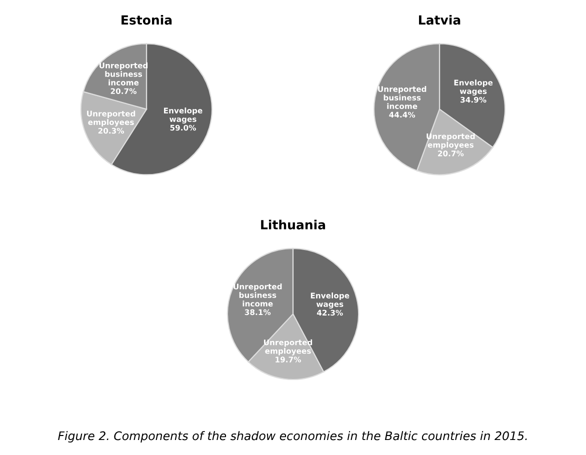  Describe the element at coordinates (293, 225) in the screenshot. I see `chart-title: Lithuania` at that location.